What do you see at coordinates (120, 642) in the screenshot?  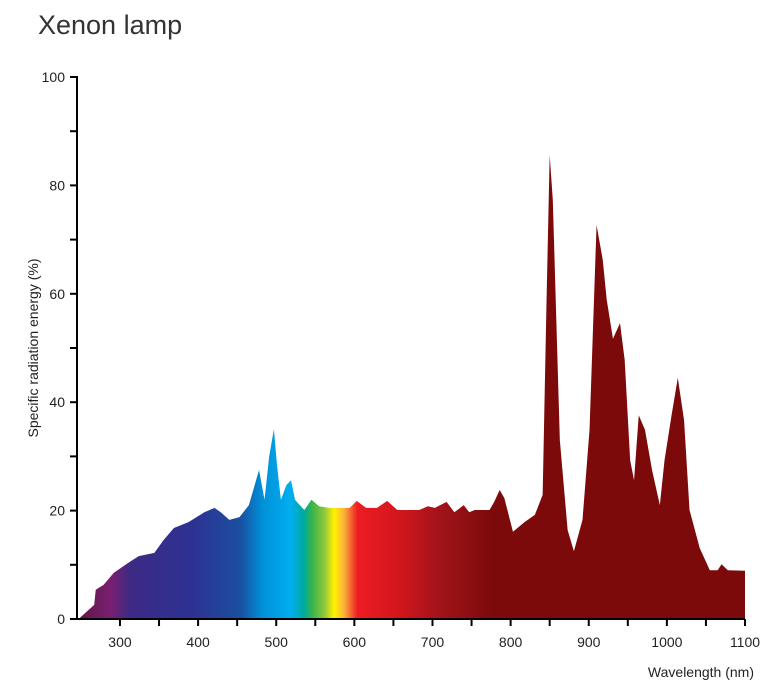 I see `x-tick-label: 300` at bounding box center [120, 642].